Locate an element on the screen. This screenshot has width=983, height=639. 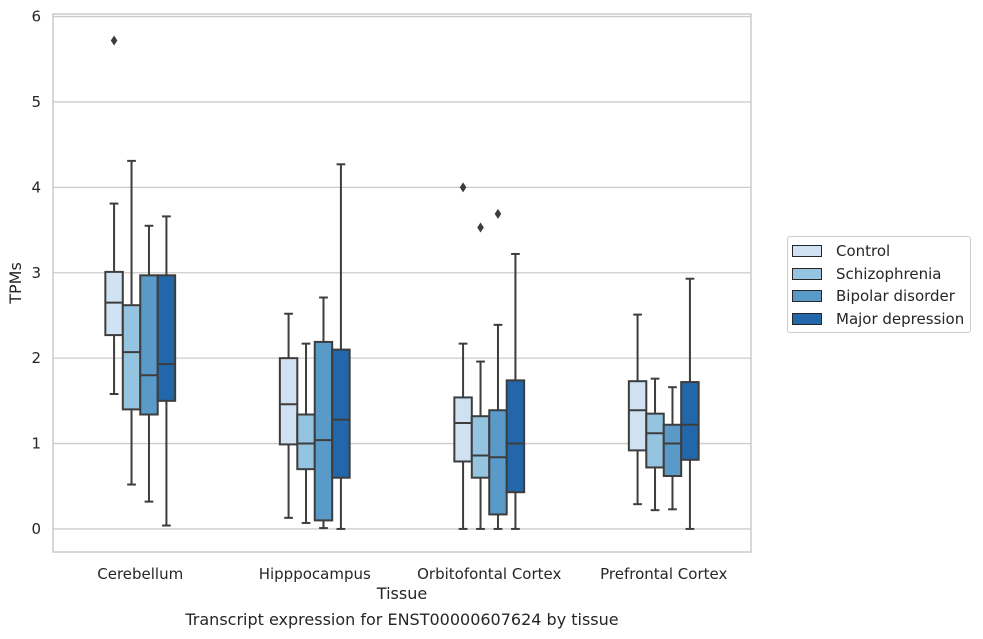
y-tick-label: 4 is located at coordinates (36, 187).